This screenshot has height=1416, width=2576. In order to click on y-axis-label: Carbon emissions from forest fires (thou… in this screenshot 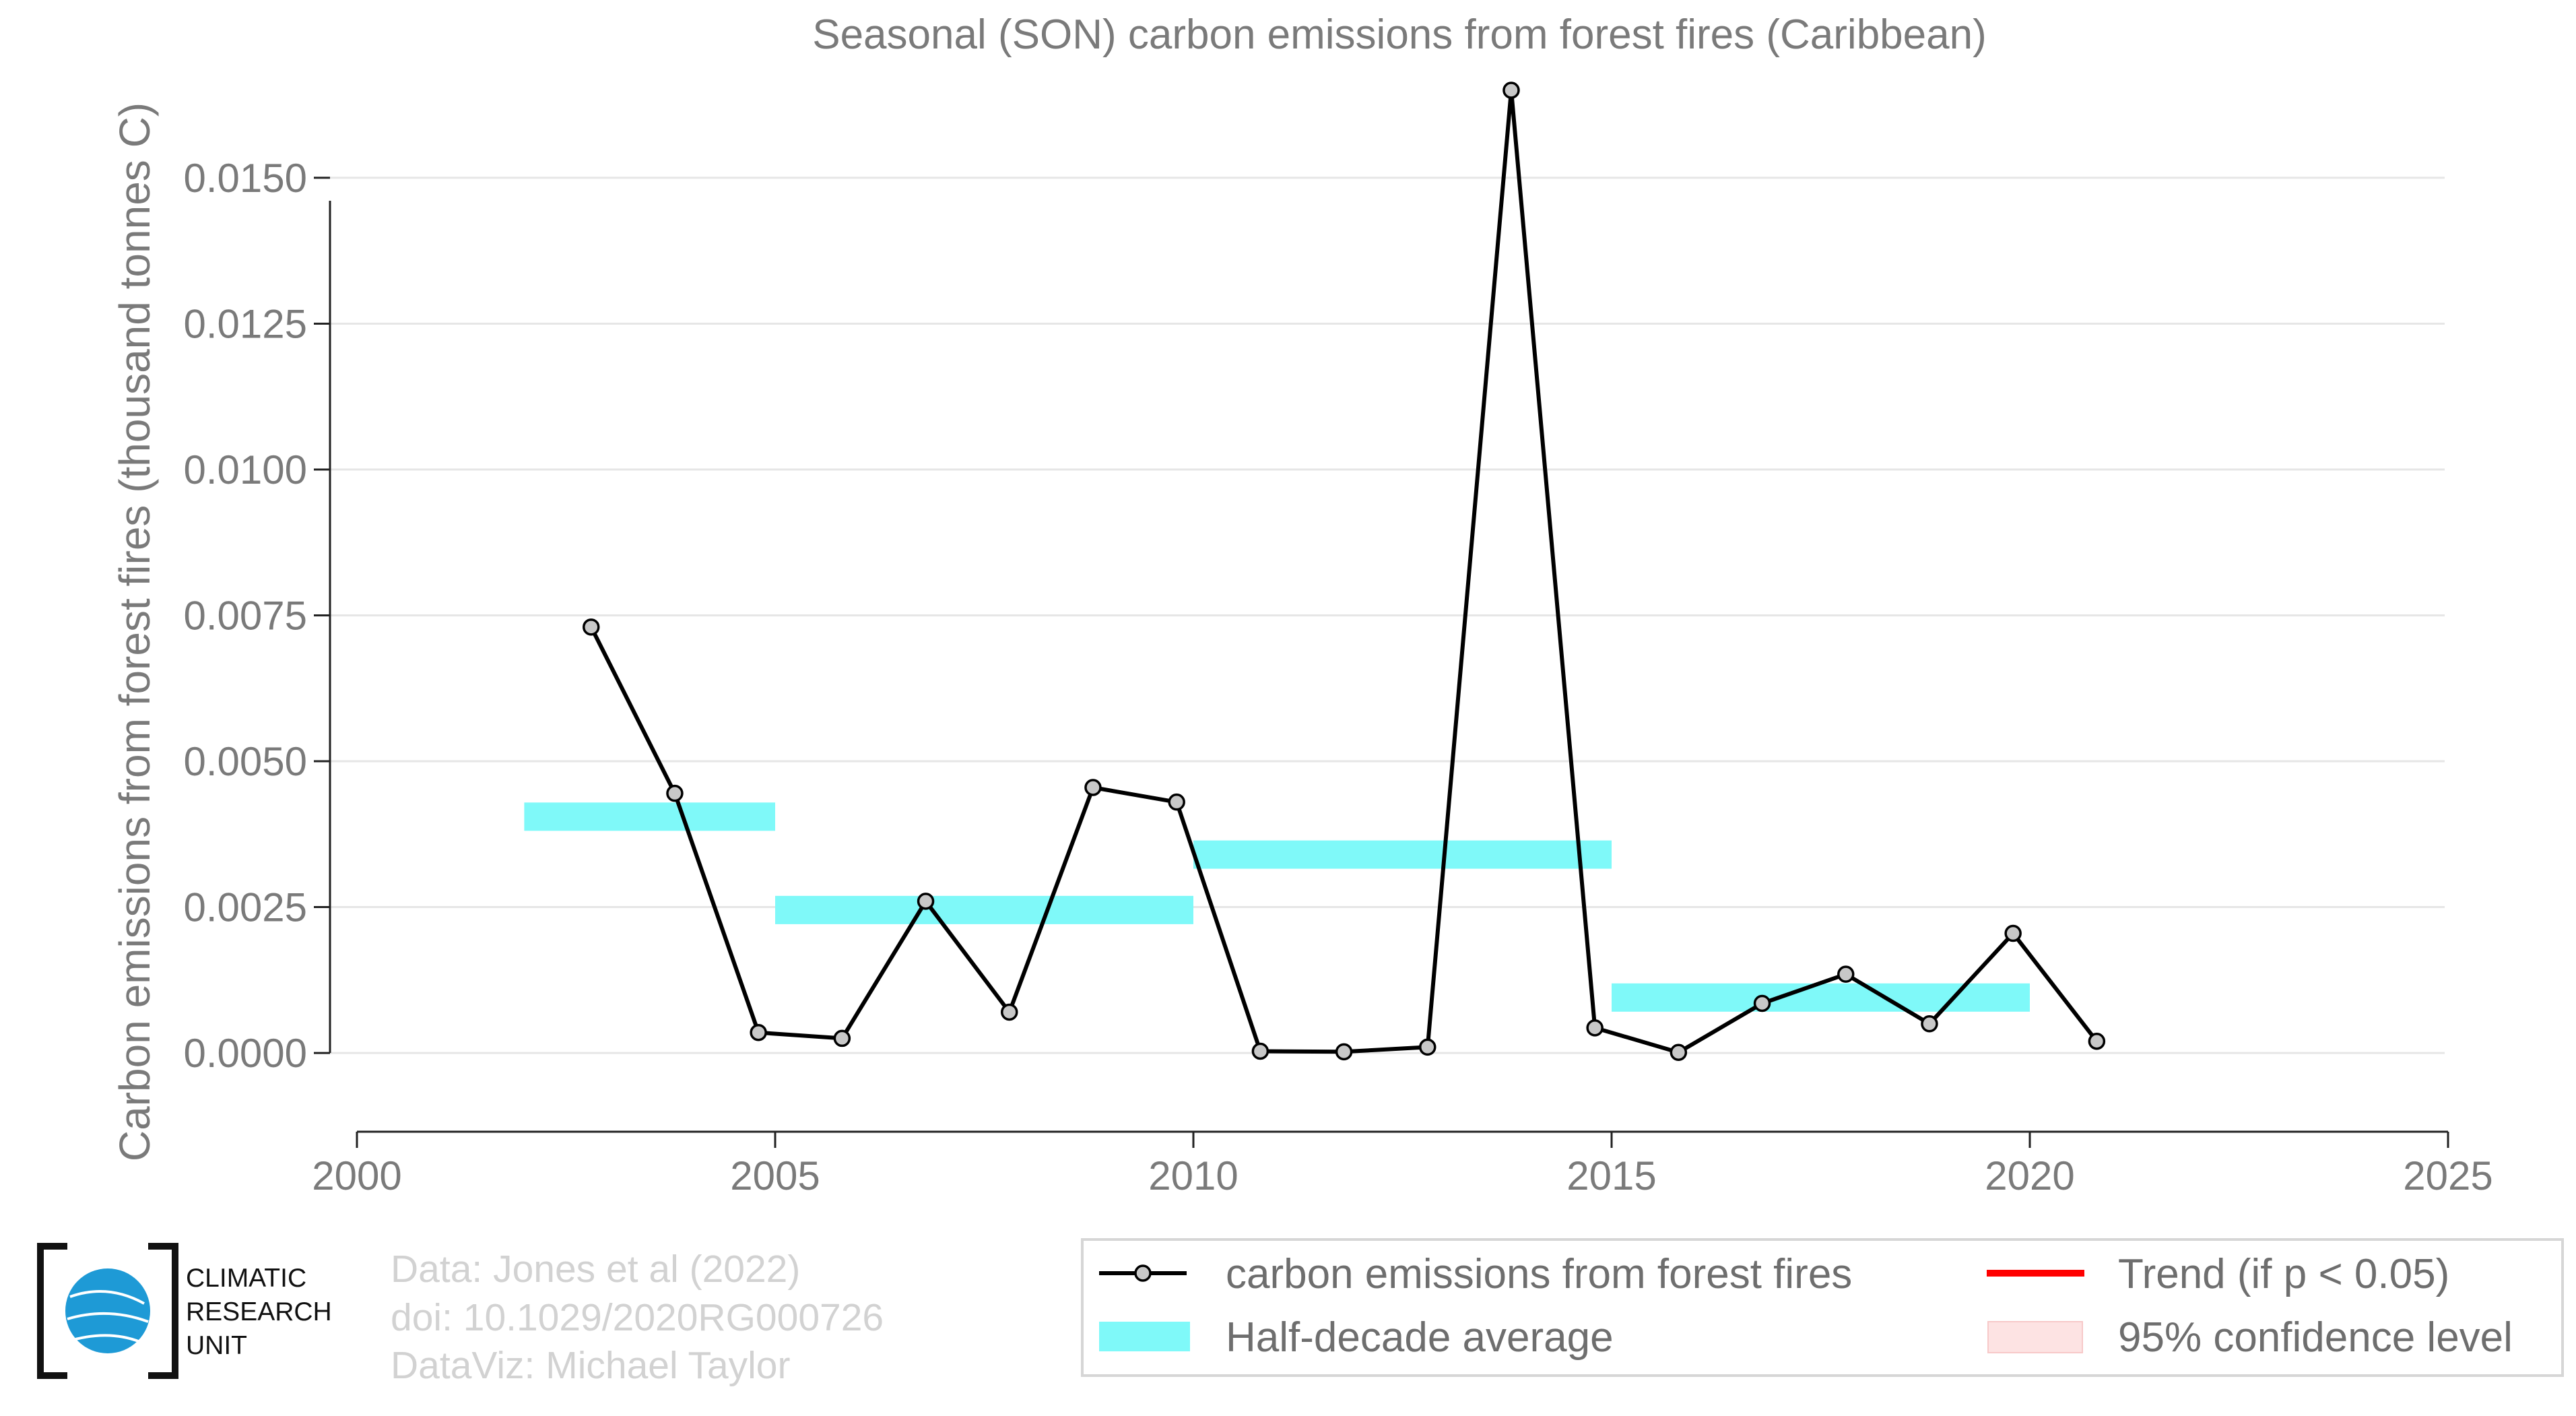, I will do `click(134, 631)`.